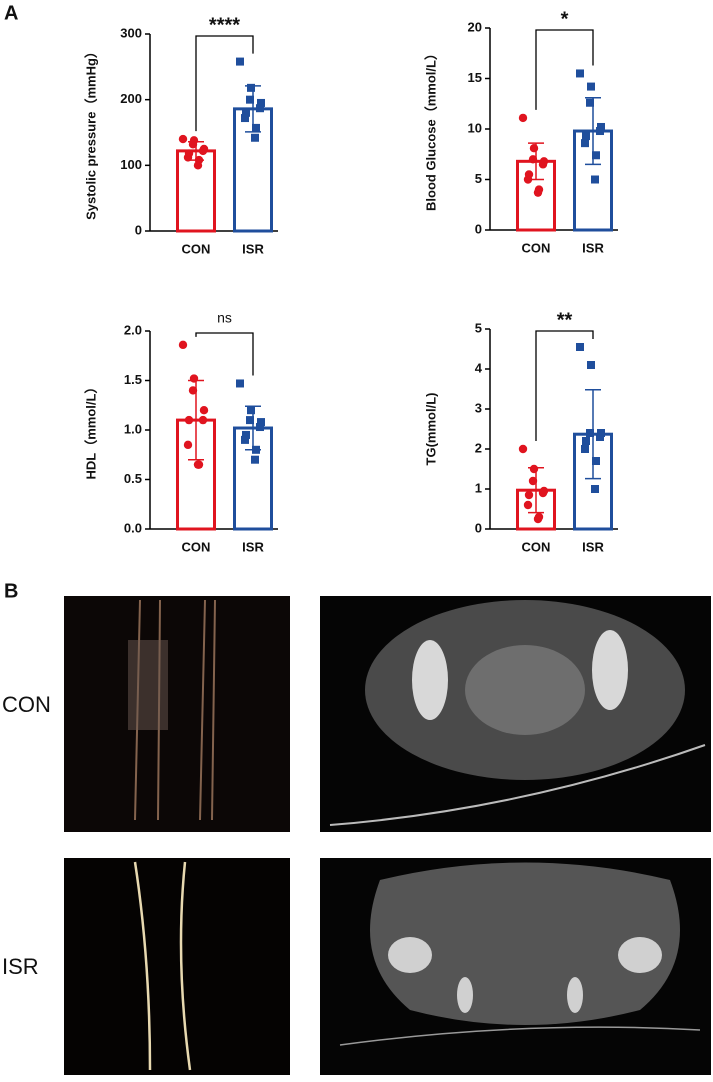 The width and height of the screenshot is (713, 1082). What do you see at coordinates (224, 25) in the screenshot?
I see `significance-label: ****` at bounding box center [224, 25].